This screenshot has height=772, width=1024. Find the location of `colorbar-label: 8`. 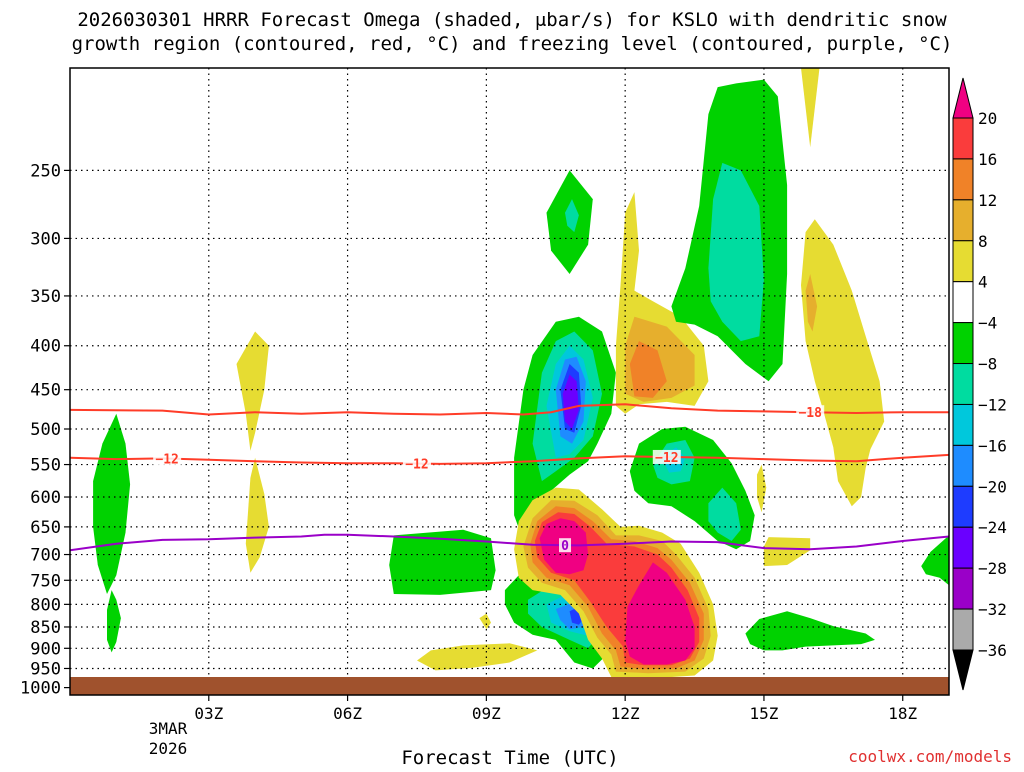

colorbar-label: 8 is located at coordinates (983, 241).